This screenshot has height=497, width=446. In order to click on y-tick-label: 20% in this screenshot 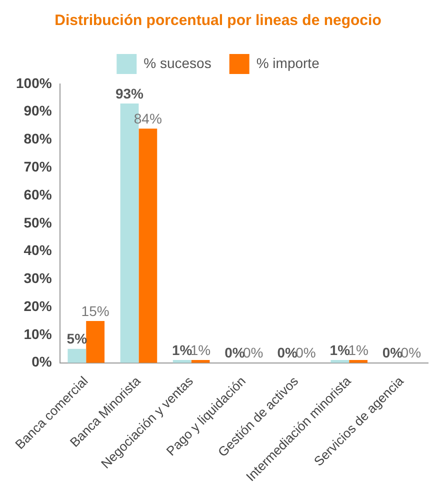, I will do `click(38, 306)`.